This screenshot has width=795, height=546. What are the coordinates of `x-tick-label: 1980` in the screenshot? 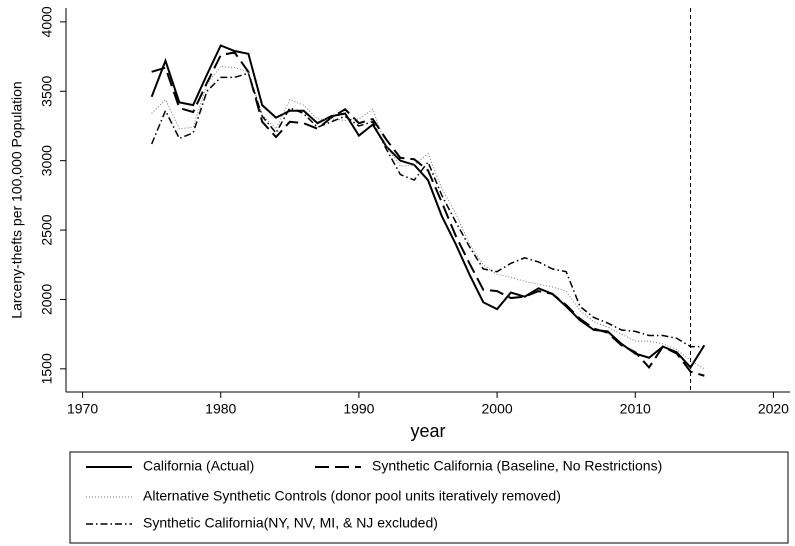 It's located at (220, 409).